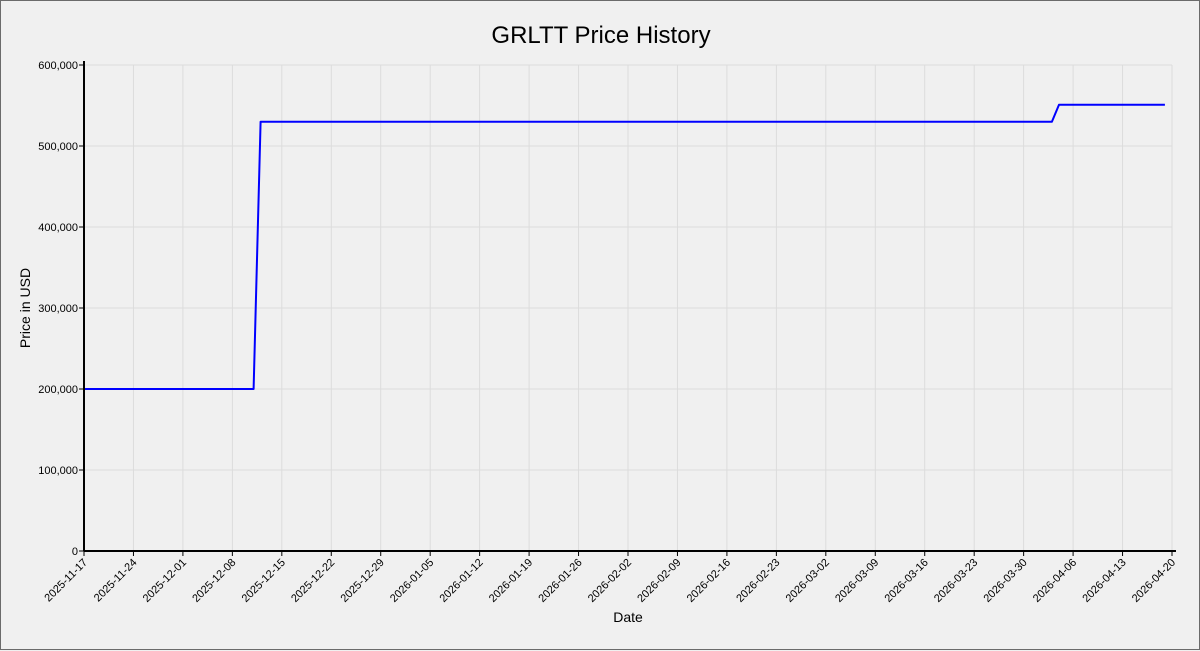 The height and width of the screenshot is (651, 1200). I want to click on y-axis-label: Price in USD, so click(25, 308).